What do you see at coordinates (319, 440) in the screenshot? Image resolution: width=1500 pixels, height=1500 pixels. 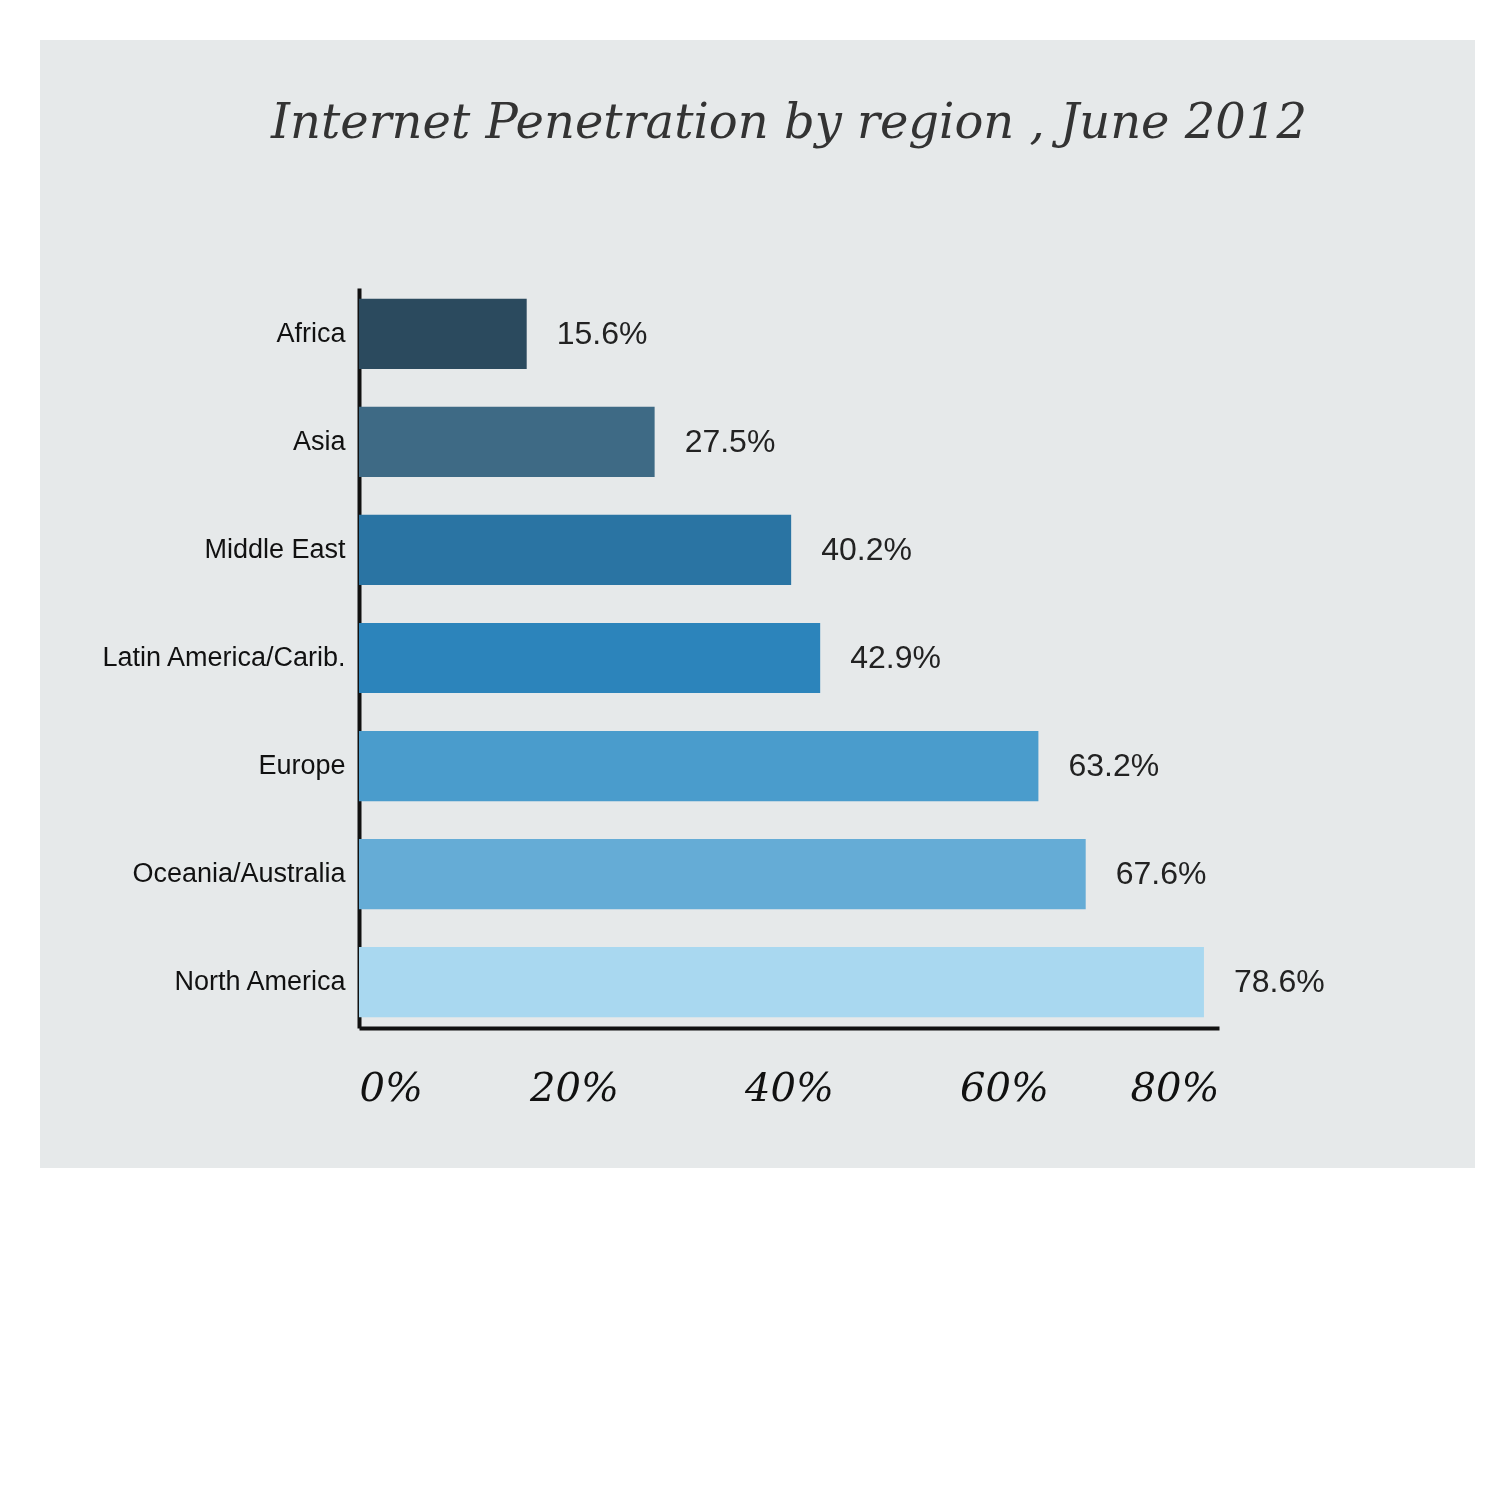 I see `y-tick-label: Asia` at bounding box center [319, 440].